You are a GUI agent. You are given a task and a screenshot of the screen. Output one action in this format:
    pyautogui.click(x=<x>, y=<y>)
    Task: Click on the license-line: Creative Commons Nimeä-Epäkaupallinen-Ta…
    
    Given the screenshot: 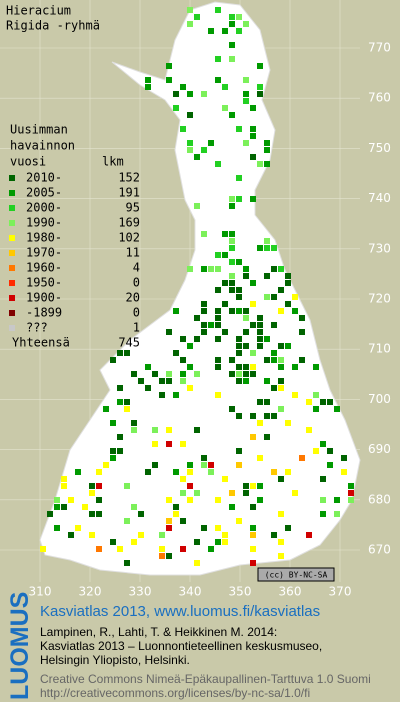 What is the action you would take?
    pyautogui.click(x=205, y=679)
    